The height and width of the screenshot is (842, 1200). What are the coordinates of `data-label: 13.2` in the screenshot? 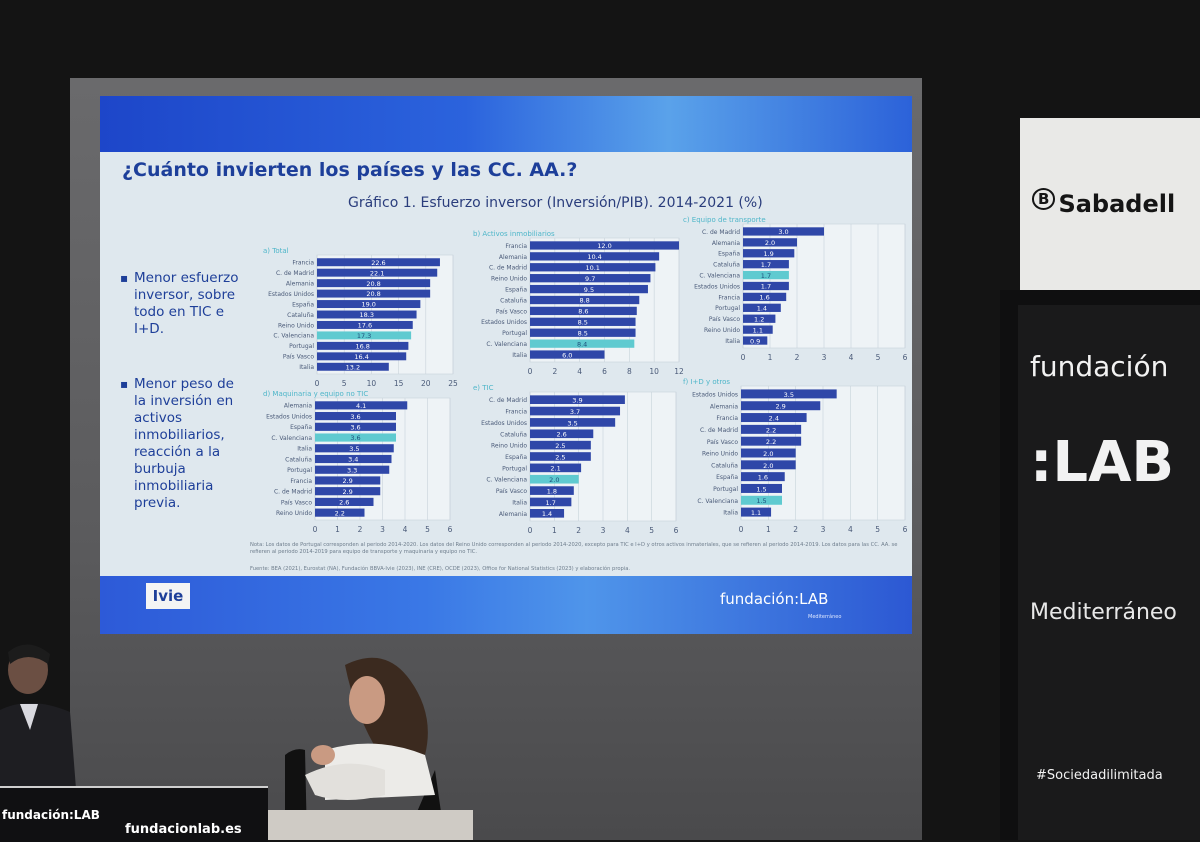 It's located at (353, 367).